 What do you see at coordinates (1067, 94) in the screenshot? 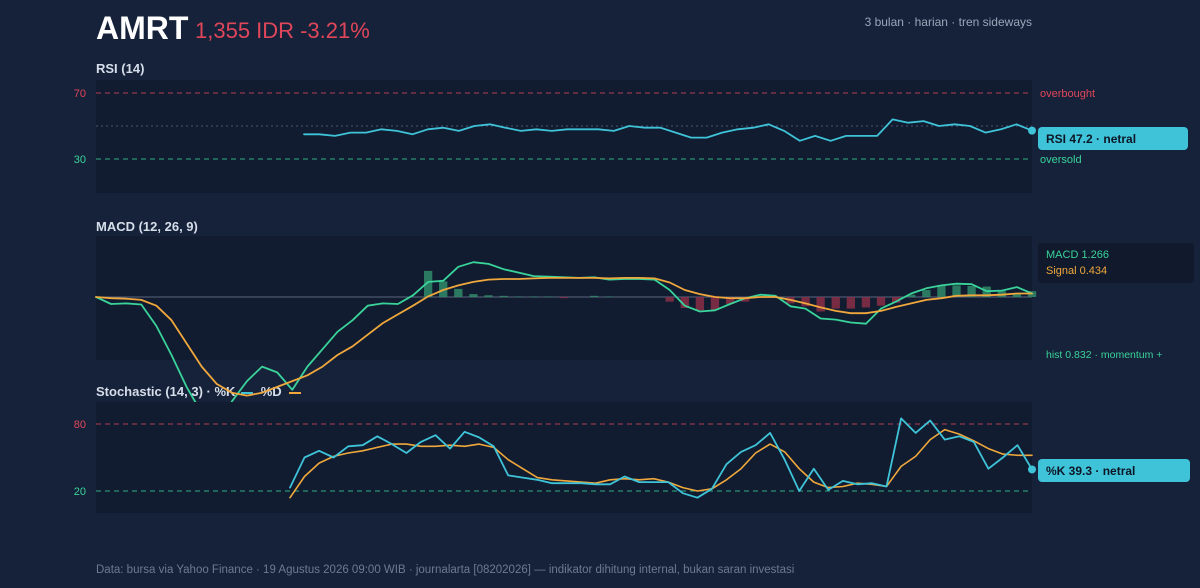
I see `rsi-overbought-label: overbought` at bounding box center [1067, 94].